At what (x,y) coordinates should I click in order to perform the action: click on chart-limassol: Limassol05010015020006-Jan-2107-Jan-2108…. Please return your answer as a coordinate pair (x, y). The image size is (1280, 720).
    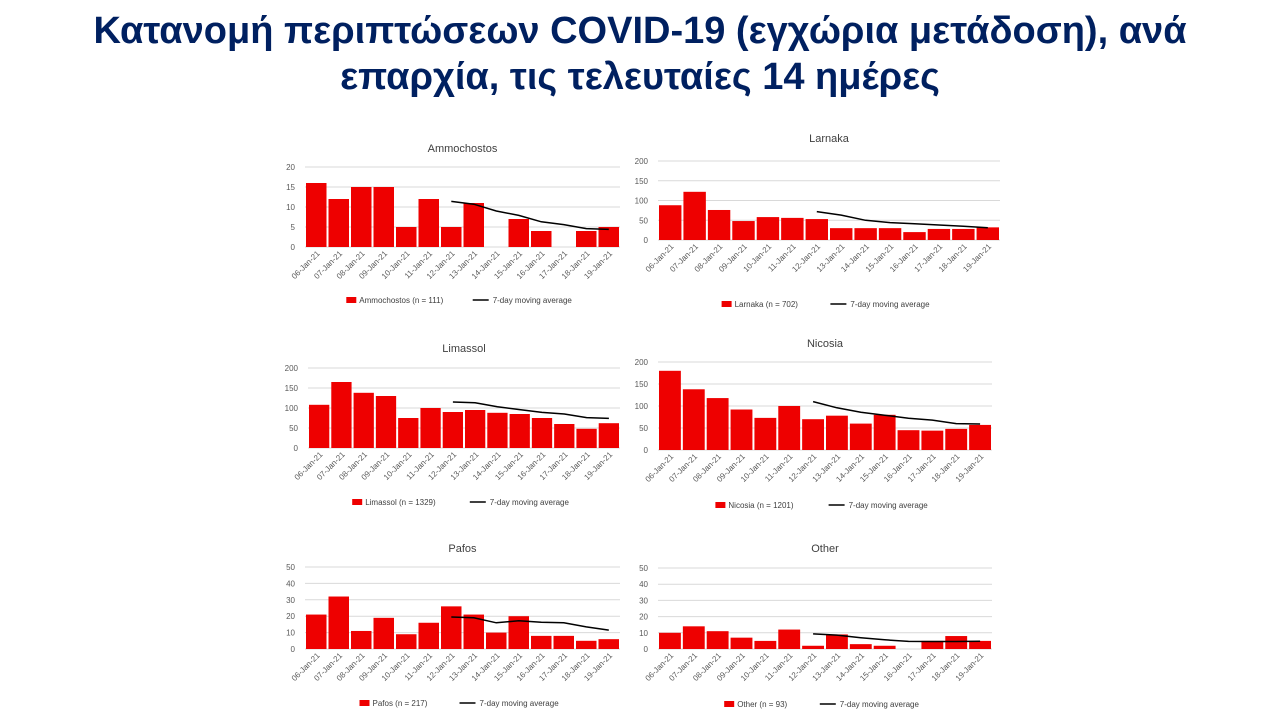
    Looking at the image, I should click on (452, 425).